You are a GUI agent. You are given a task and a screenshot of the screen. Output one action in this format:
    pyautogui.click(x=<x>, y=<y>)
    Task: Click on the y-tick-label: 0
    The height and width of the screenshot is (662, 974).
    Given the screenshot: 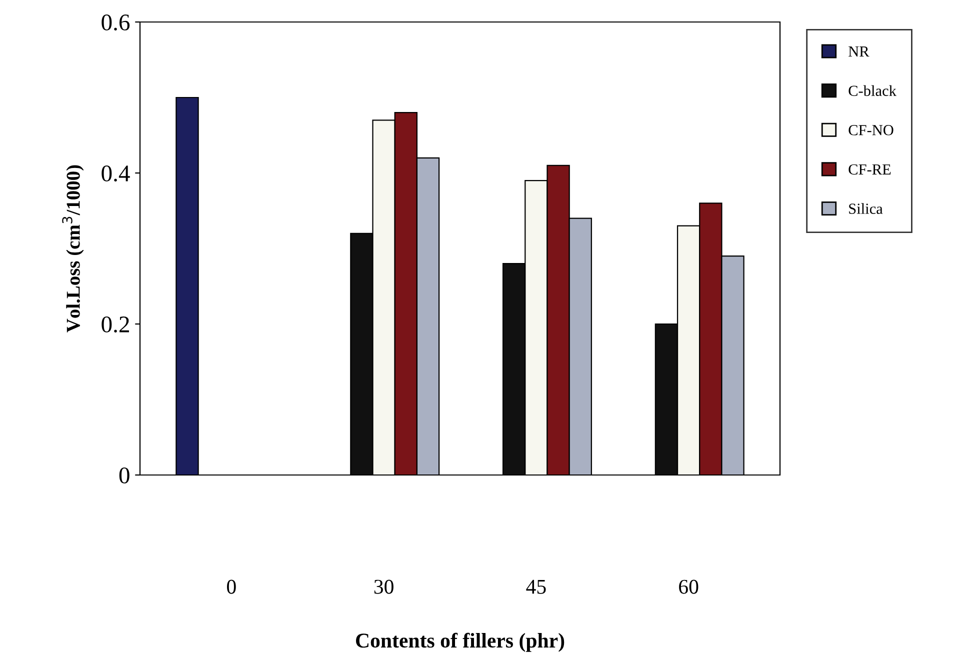 What is the action you would take?
    pyautogui.click(x=124, y=475)
    